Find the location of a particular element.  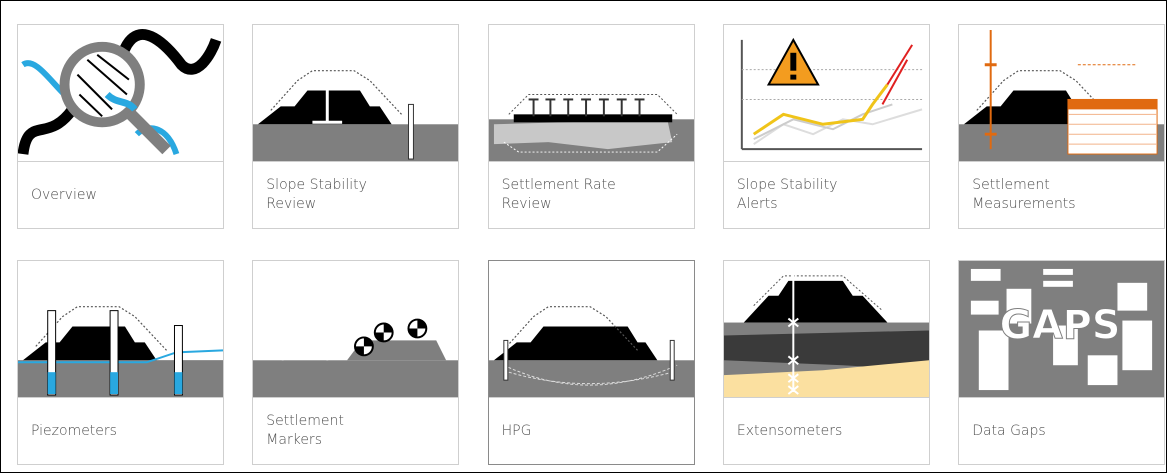

tile-label: HPG is located at coordinates (516, 430).